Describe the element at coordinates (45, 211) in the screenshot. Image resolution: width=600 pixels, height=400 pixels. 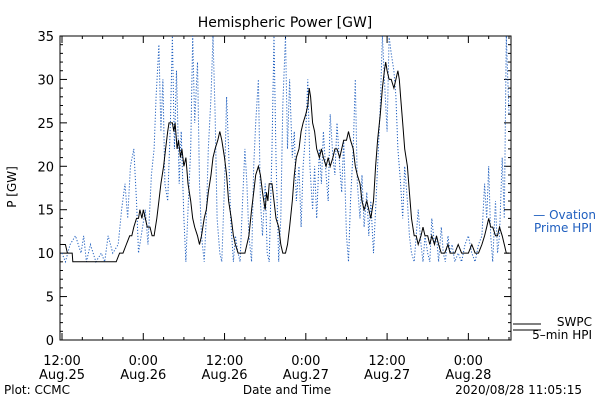
I see `y-tick-label: 15` at that location.